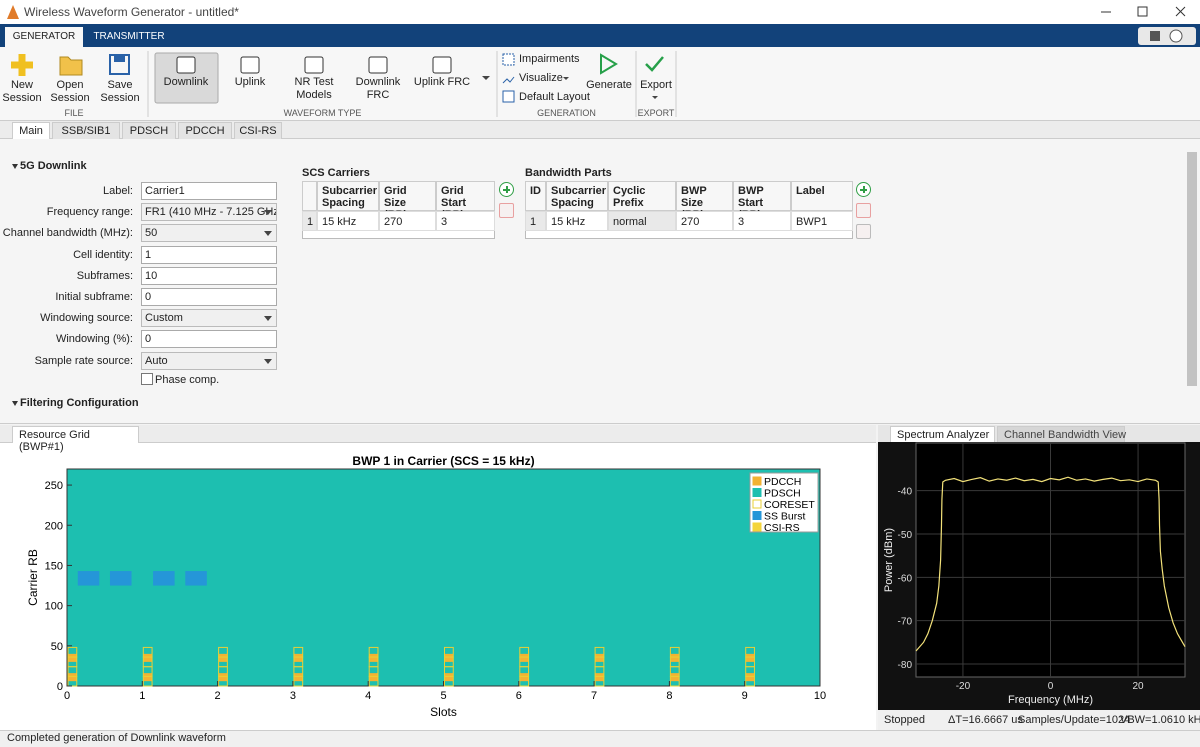 This screenshot has width=1200, height=747. Describe the element at coordinates (205, 130) in the screenshot. I see `doc-tab: PDCCH` at that location.